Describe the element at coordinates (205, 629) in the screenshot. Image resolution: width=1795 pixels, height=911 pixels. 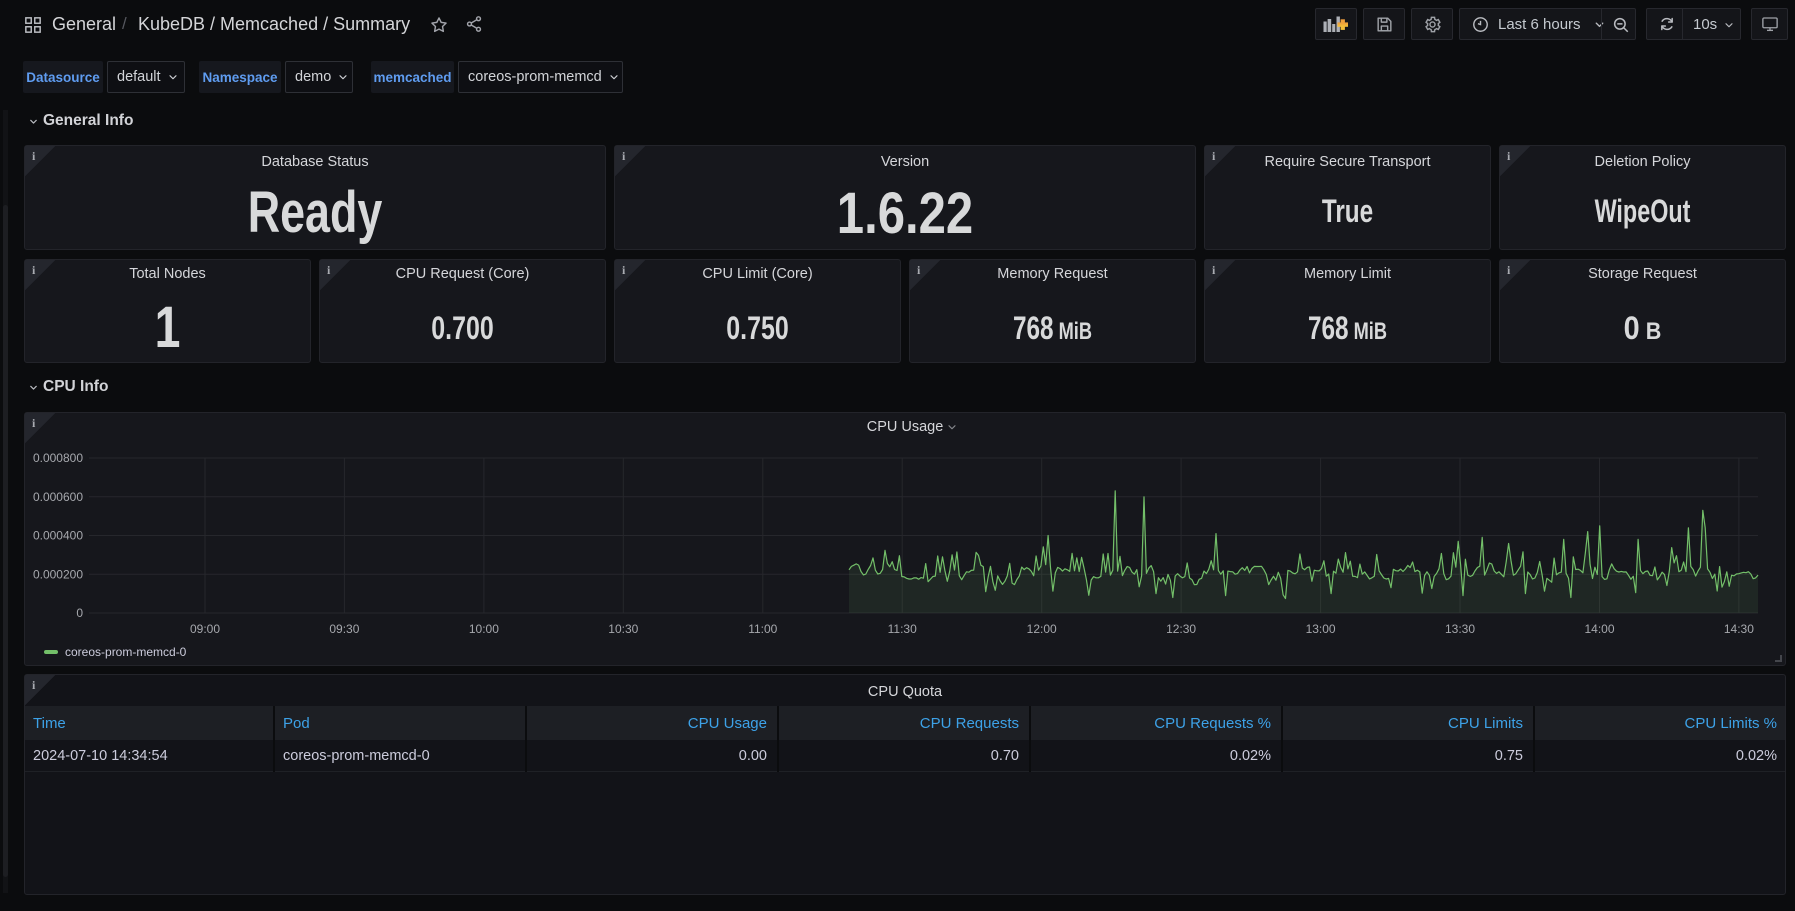
I see `svg-text: 09:00` at that location.